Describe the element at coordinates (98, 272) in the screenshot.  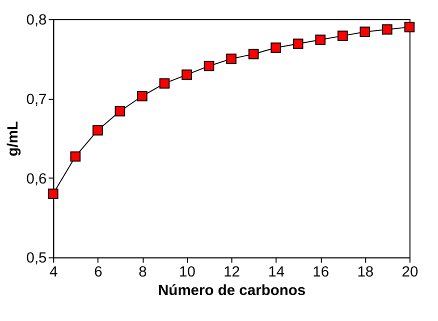
I see `x-tick-label: 6` at that location.